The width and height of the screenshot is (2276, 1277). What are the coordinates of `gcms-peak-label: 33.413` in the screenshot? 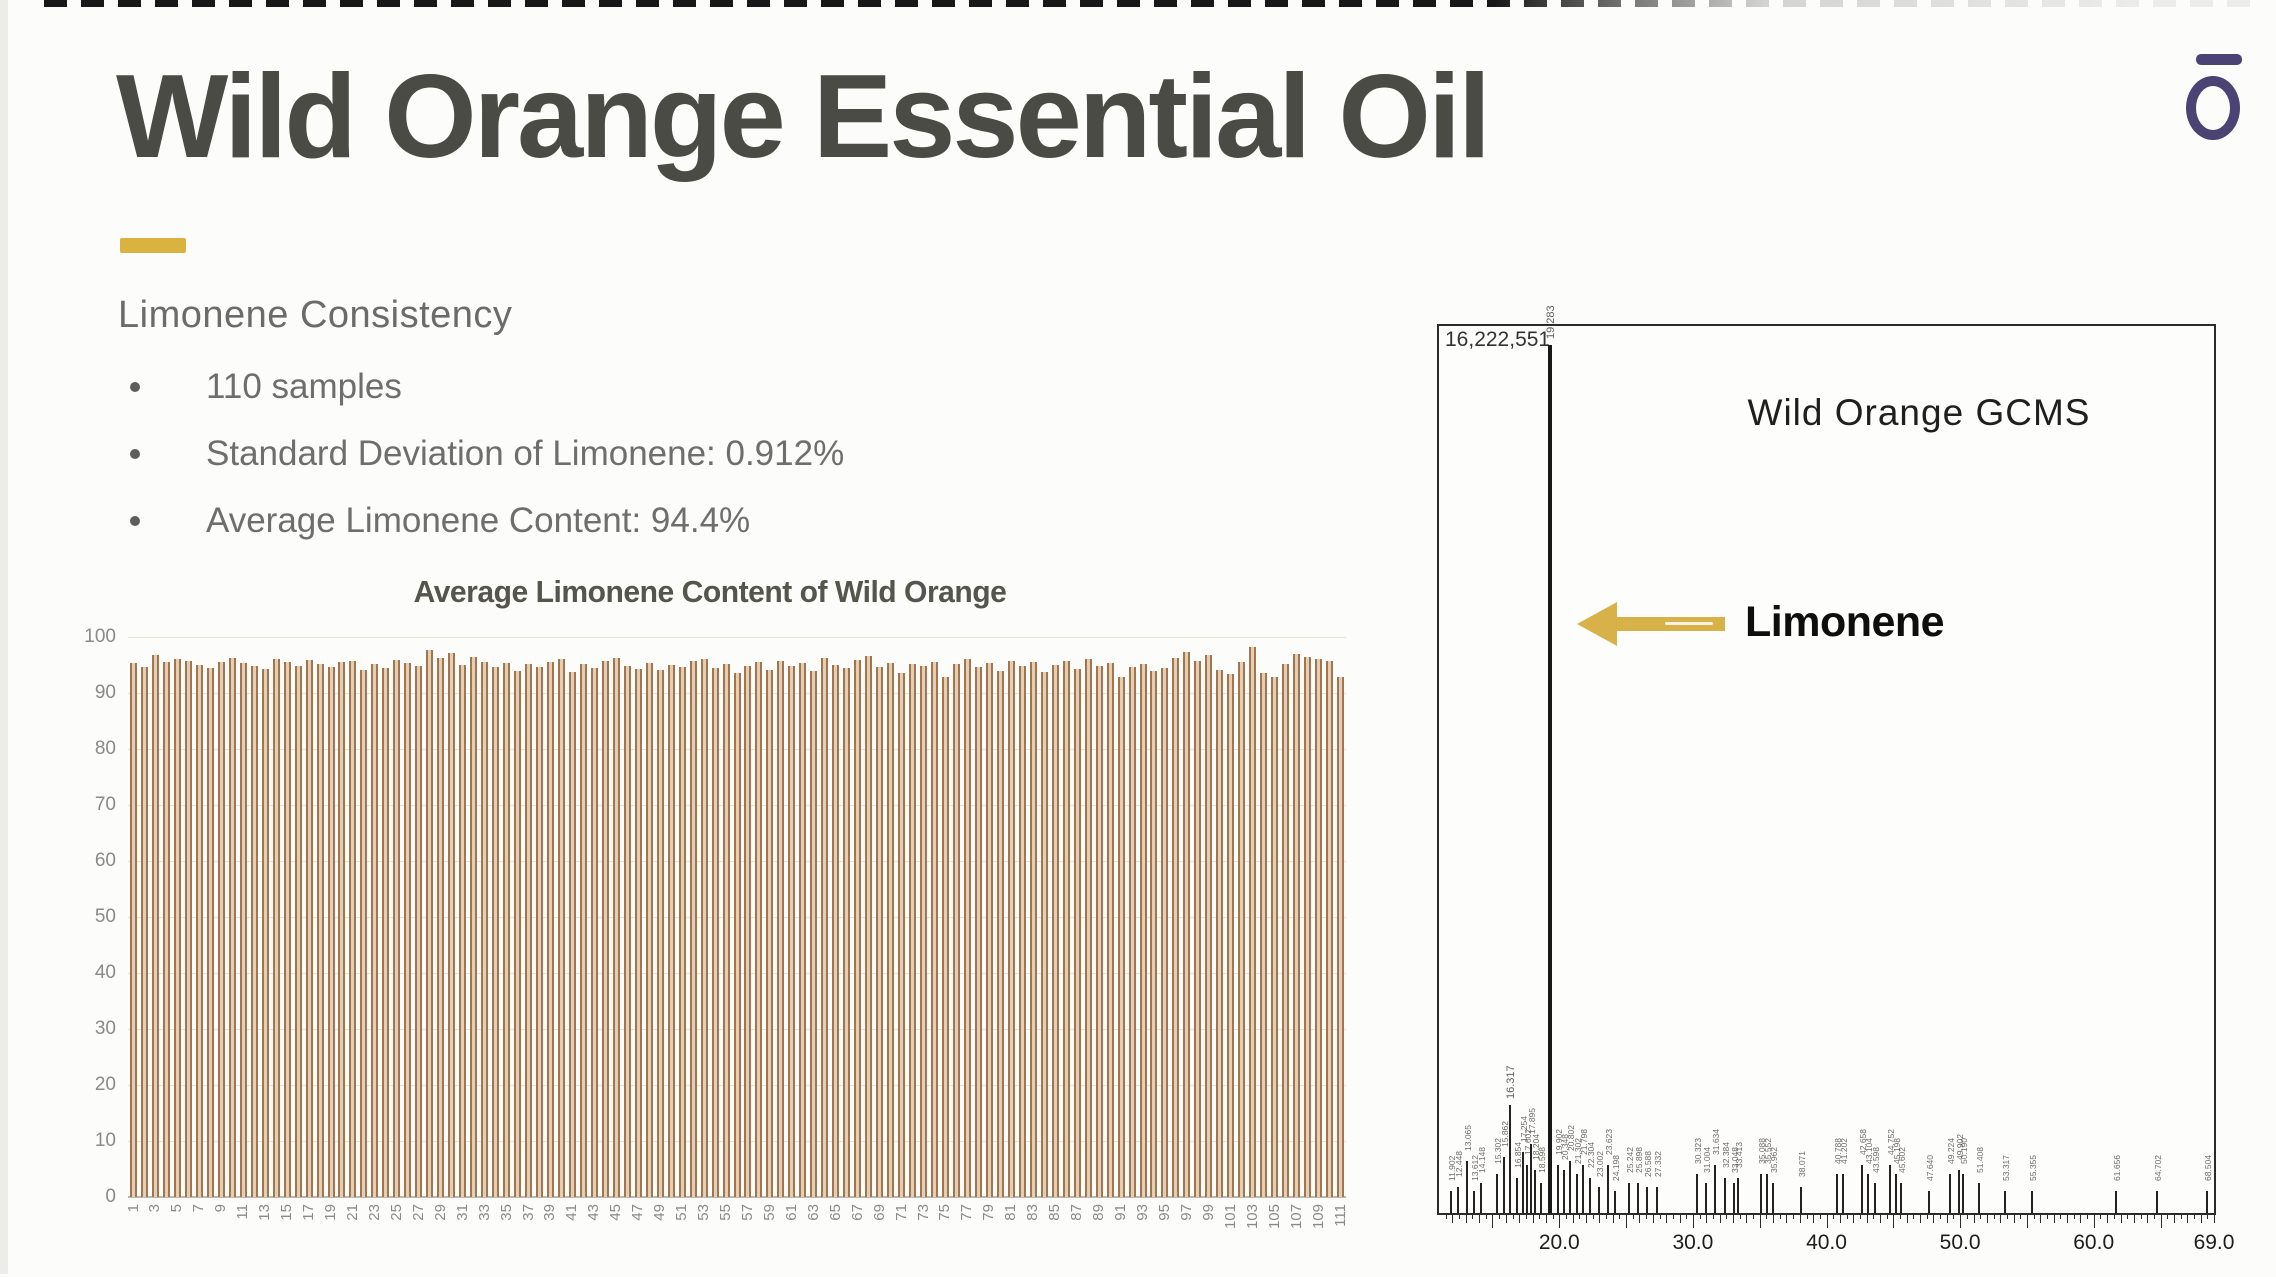 It's located at (1739, 1155).